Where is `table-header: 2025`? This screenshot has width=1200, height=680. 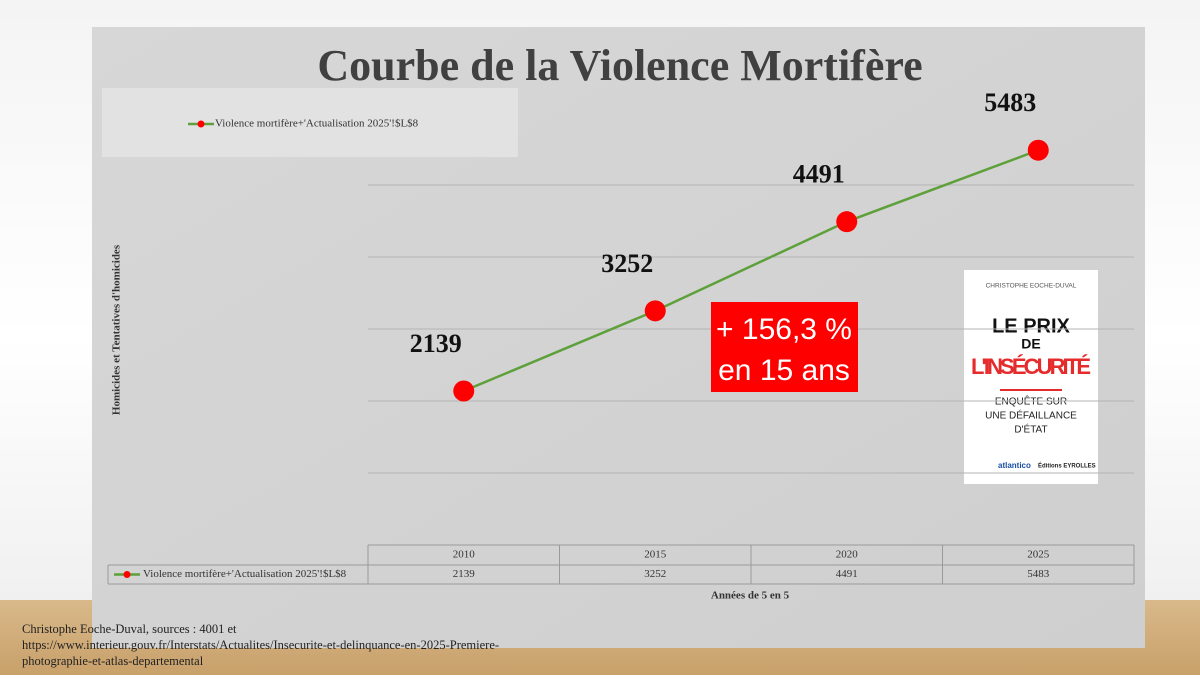
table-header: 2025 is located at coordinates (1038, 555).